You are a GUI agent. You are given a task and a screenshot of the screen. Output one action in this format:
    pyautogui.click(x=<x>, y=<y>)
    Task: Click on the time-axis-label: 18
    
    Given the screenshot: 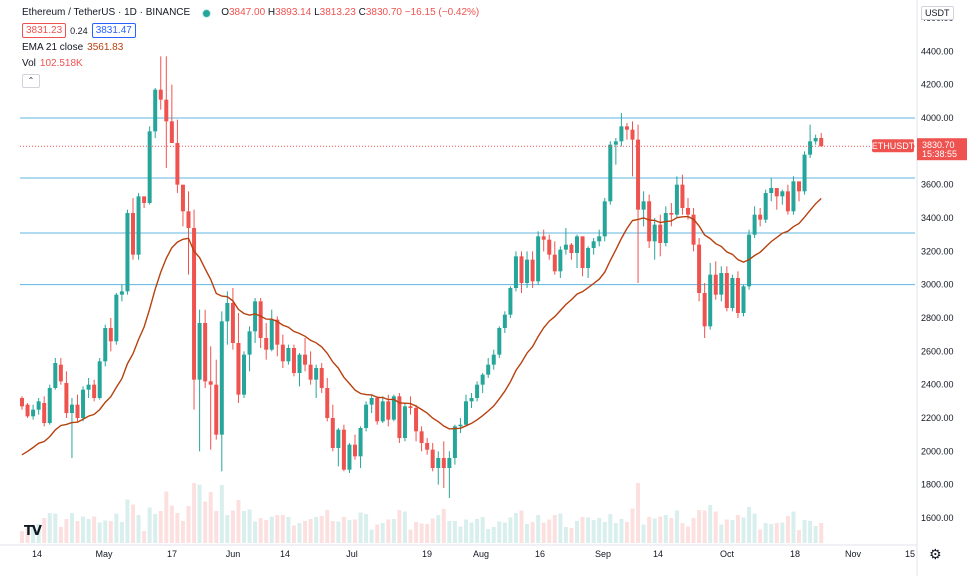 What is the action you would take?
    pyautogui.click(x=795, y=554)
    